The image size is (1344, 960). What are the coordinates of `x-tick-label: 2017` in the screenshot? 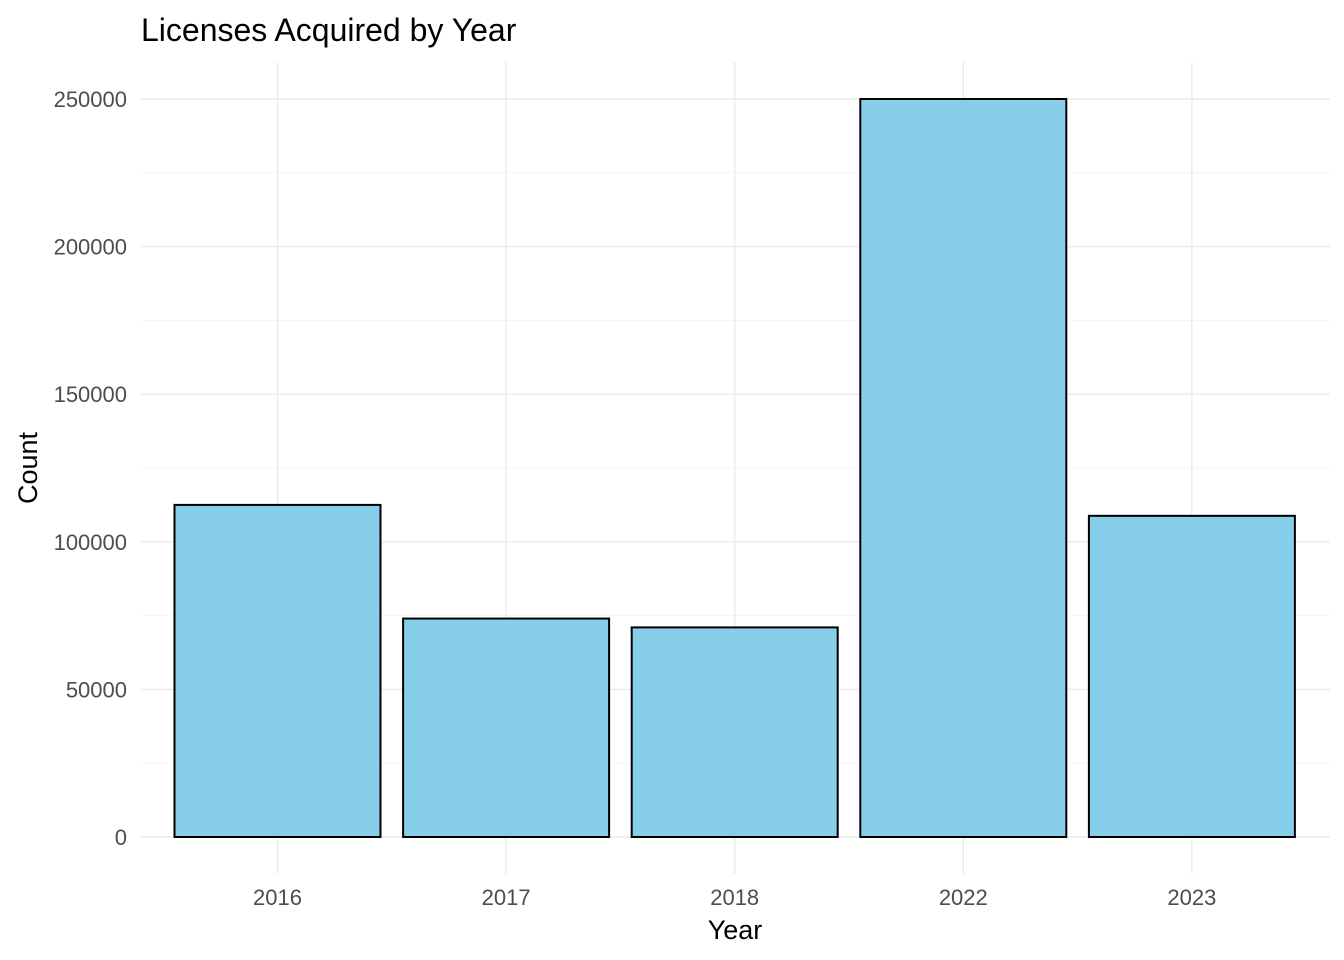 It's located at (506, 897).